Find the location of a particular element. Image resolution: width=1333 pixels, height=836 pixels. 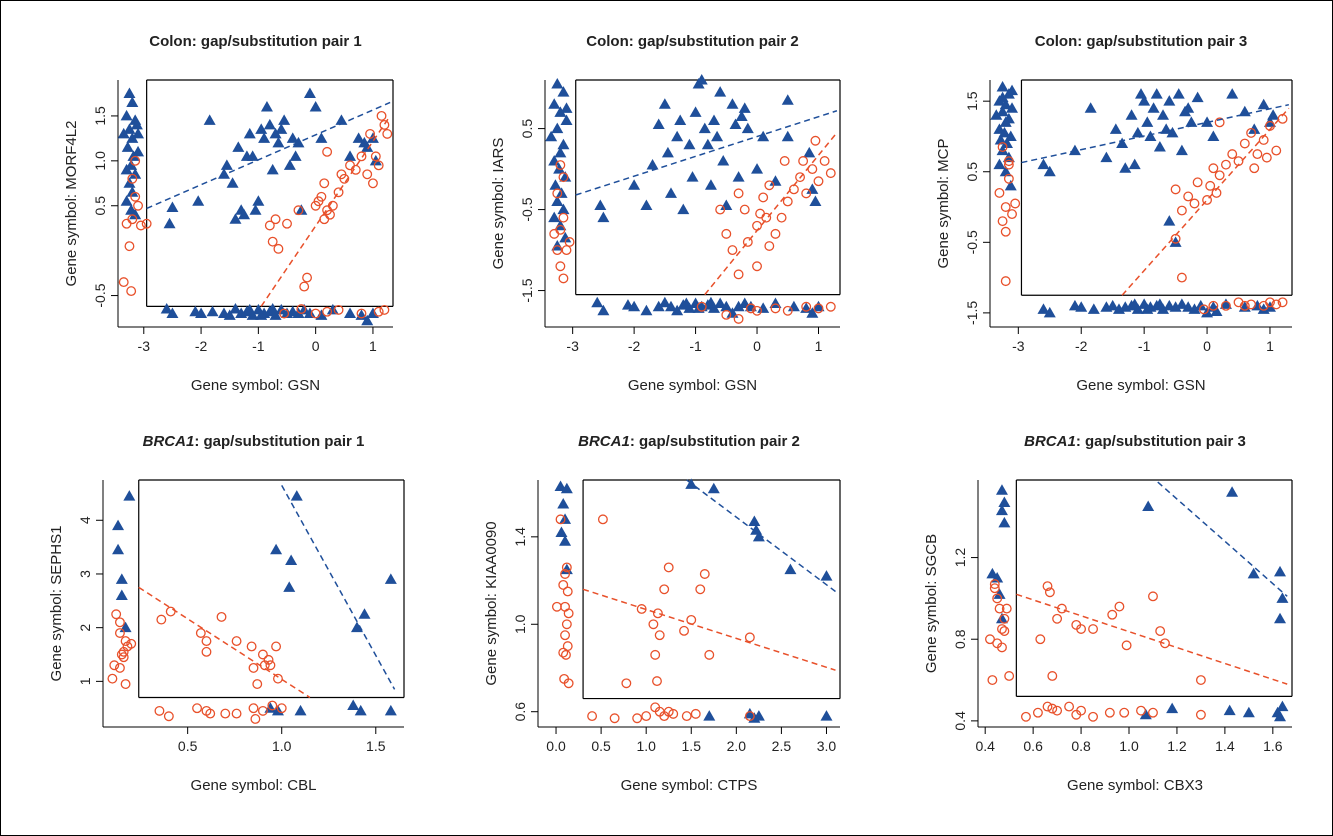

y-tick-label: 1.4 is located at coordinates (520, 537).